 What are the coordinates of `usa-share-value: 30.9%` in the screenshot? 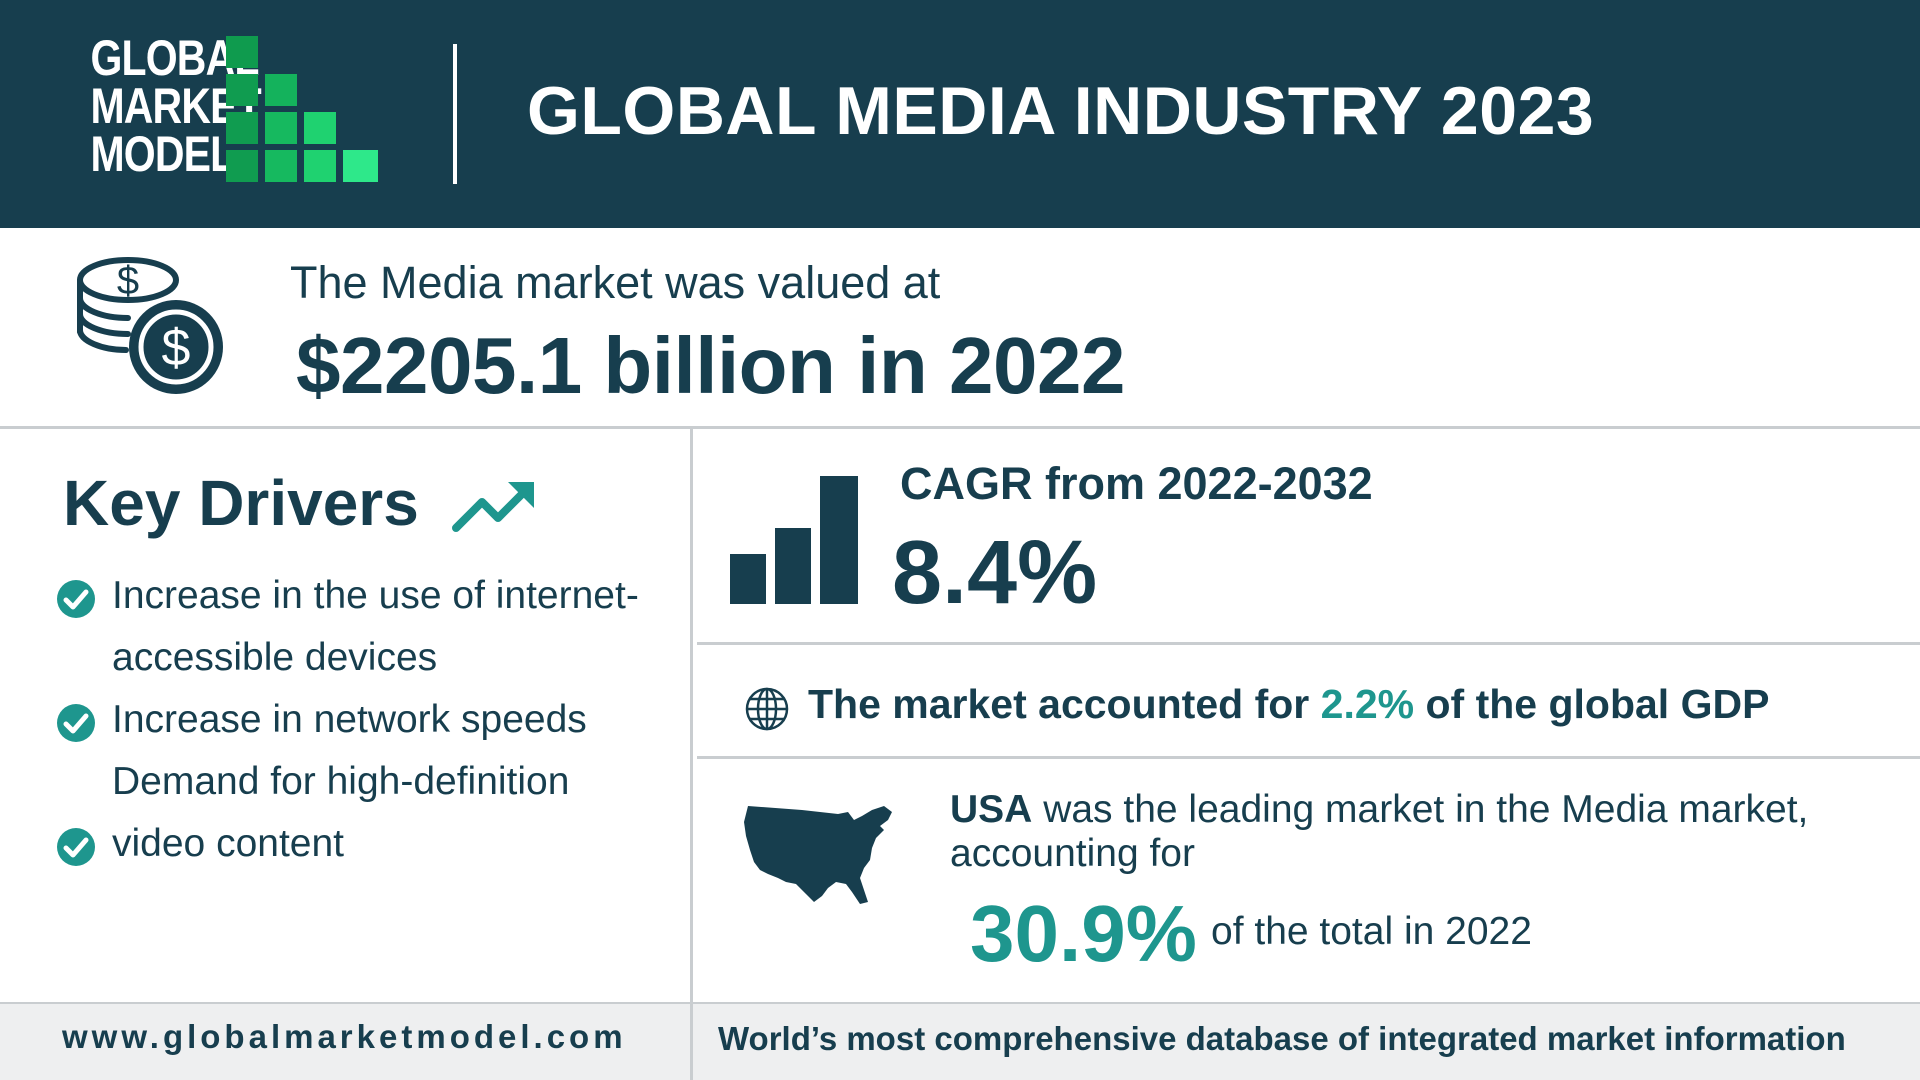 It's located at (1083, 933).